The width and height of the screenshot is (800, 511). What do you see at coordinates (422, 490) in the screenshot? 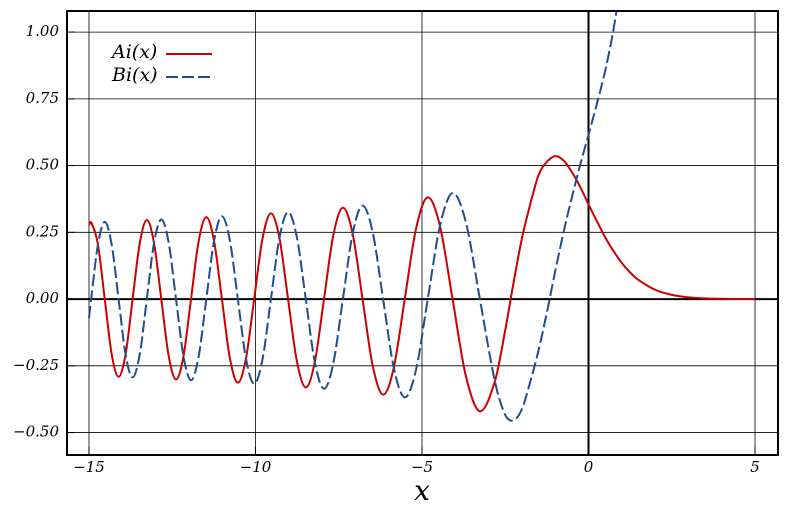
I see `x-axis-label: x` at bounding box center [422, 490].